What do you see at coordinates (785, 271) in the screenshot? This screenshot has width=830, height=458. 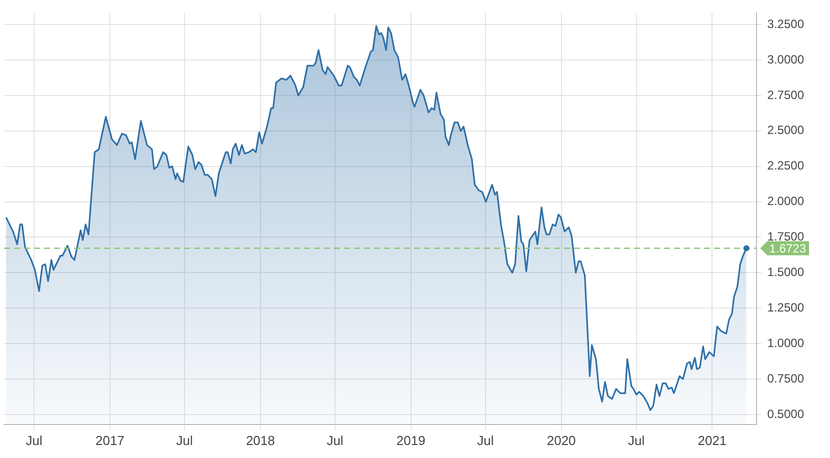 I see `y-tick-label: 1.5000` at bounding box center [785, 271].